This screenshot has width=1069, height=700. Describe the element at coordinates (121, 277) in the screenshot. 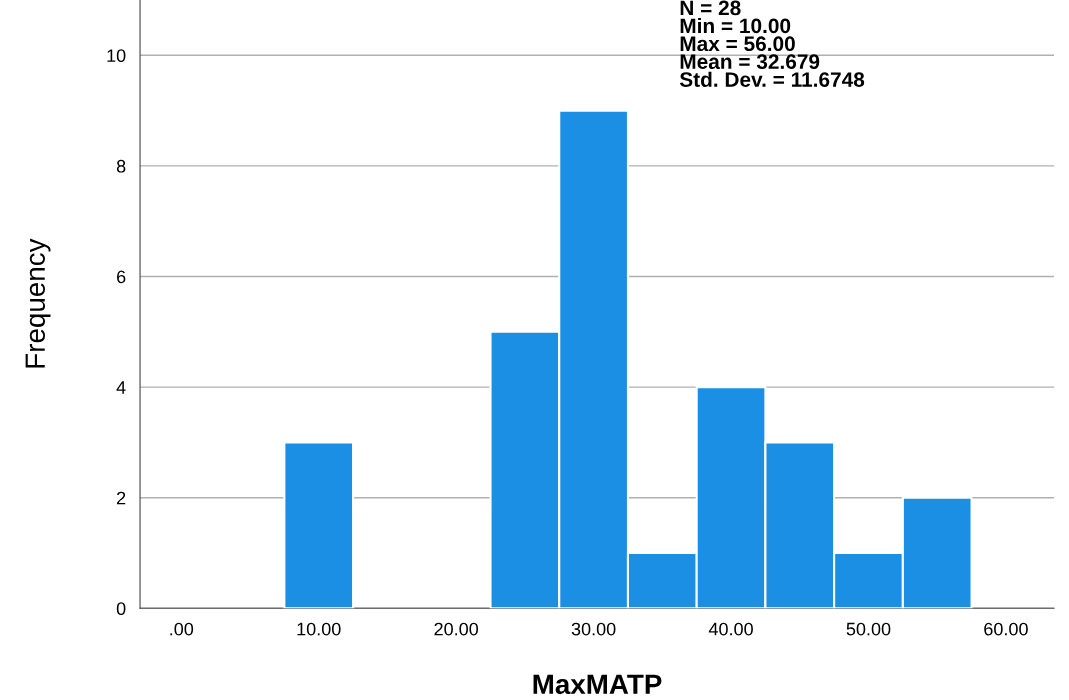

I see `y-tick-label: 6` at that location.